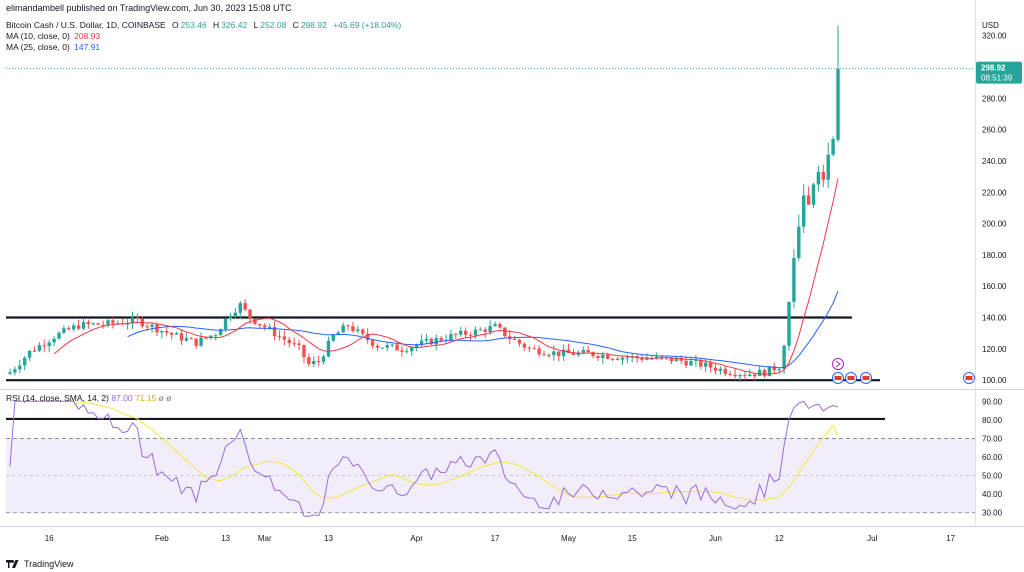  I want to click on footer-brand: TradingView, so click(40, 564).